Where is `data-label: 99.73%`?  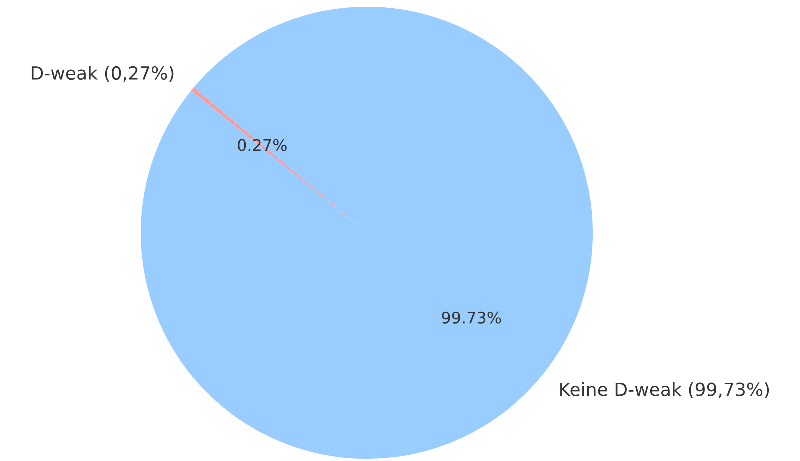
data-label: 99.73% is located at coordinates (472, 318).